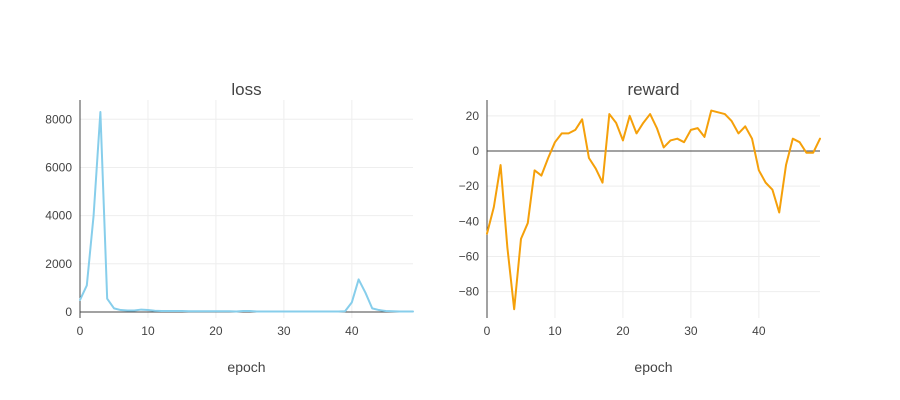 The width and height of the screenshot is (900, 400). What do you see at coordinates (654, 89) in the screenshot?
I see `chart-title: reward` at bounding box center [654, 89].